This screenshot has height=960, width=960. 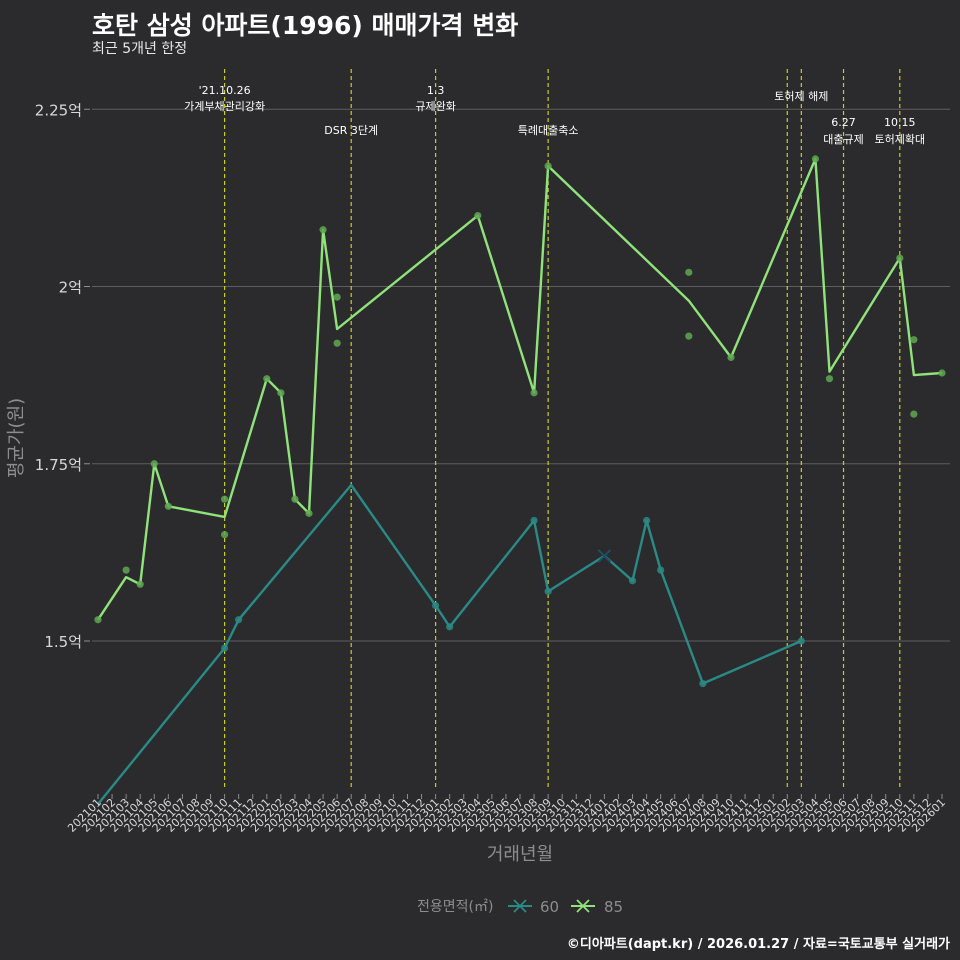 I want to click on y-tick-label: 2.25억, so click(x=58, y=110).